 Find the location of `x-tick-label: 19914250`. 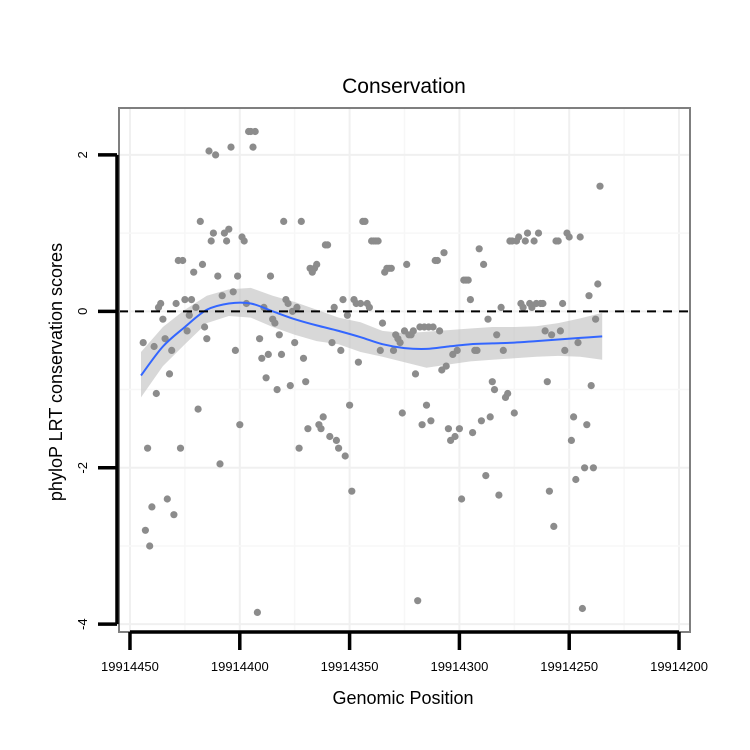

x-tick-label: 19914250 is located at coordinates (569, 666).